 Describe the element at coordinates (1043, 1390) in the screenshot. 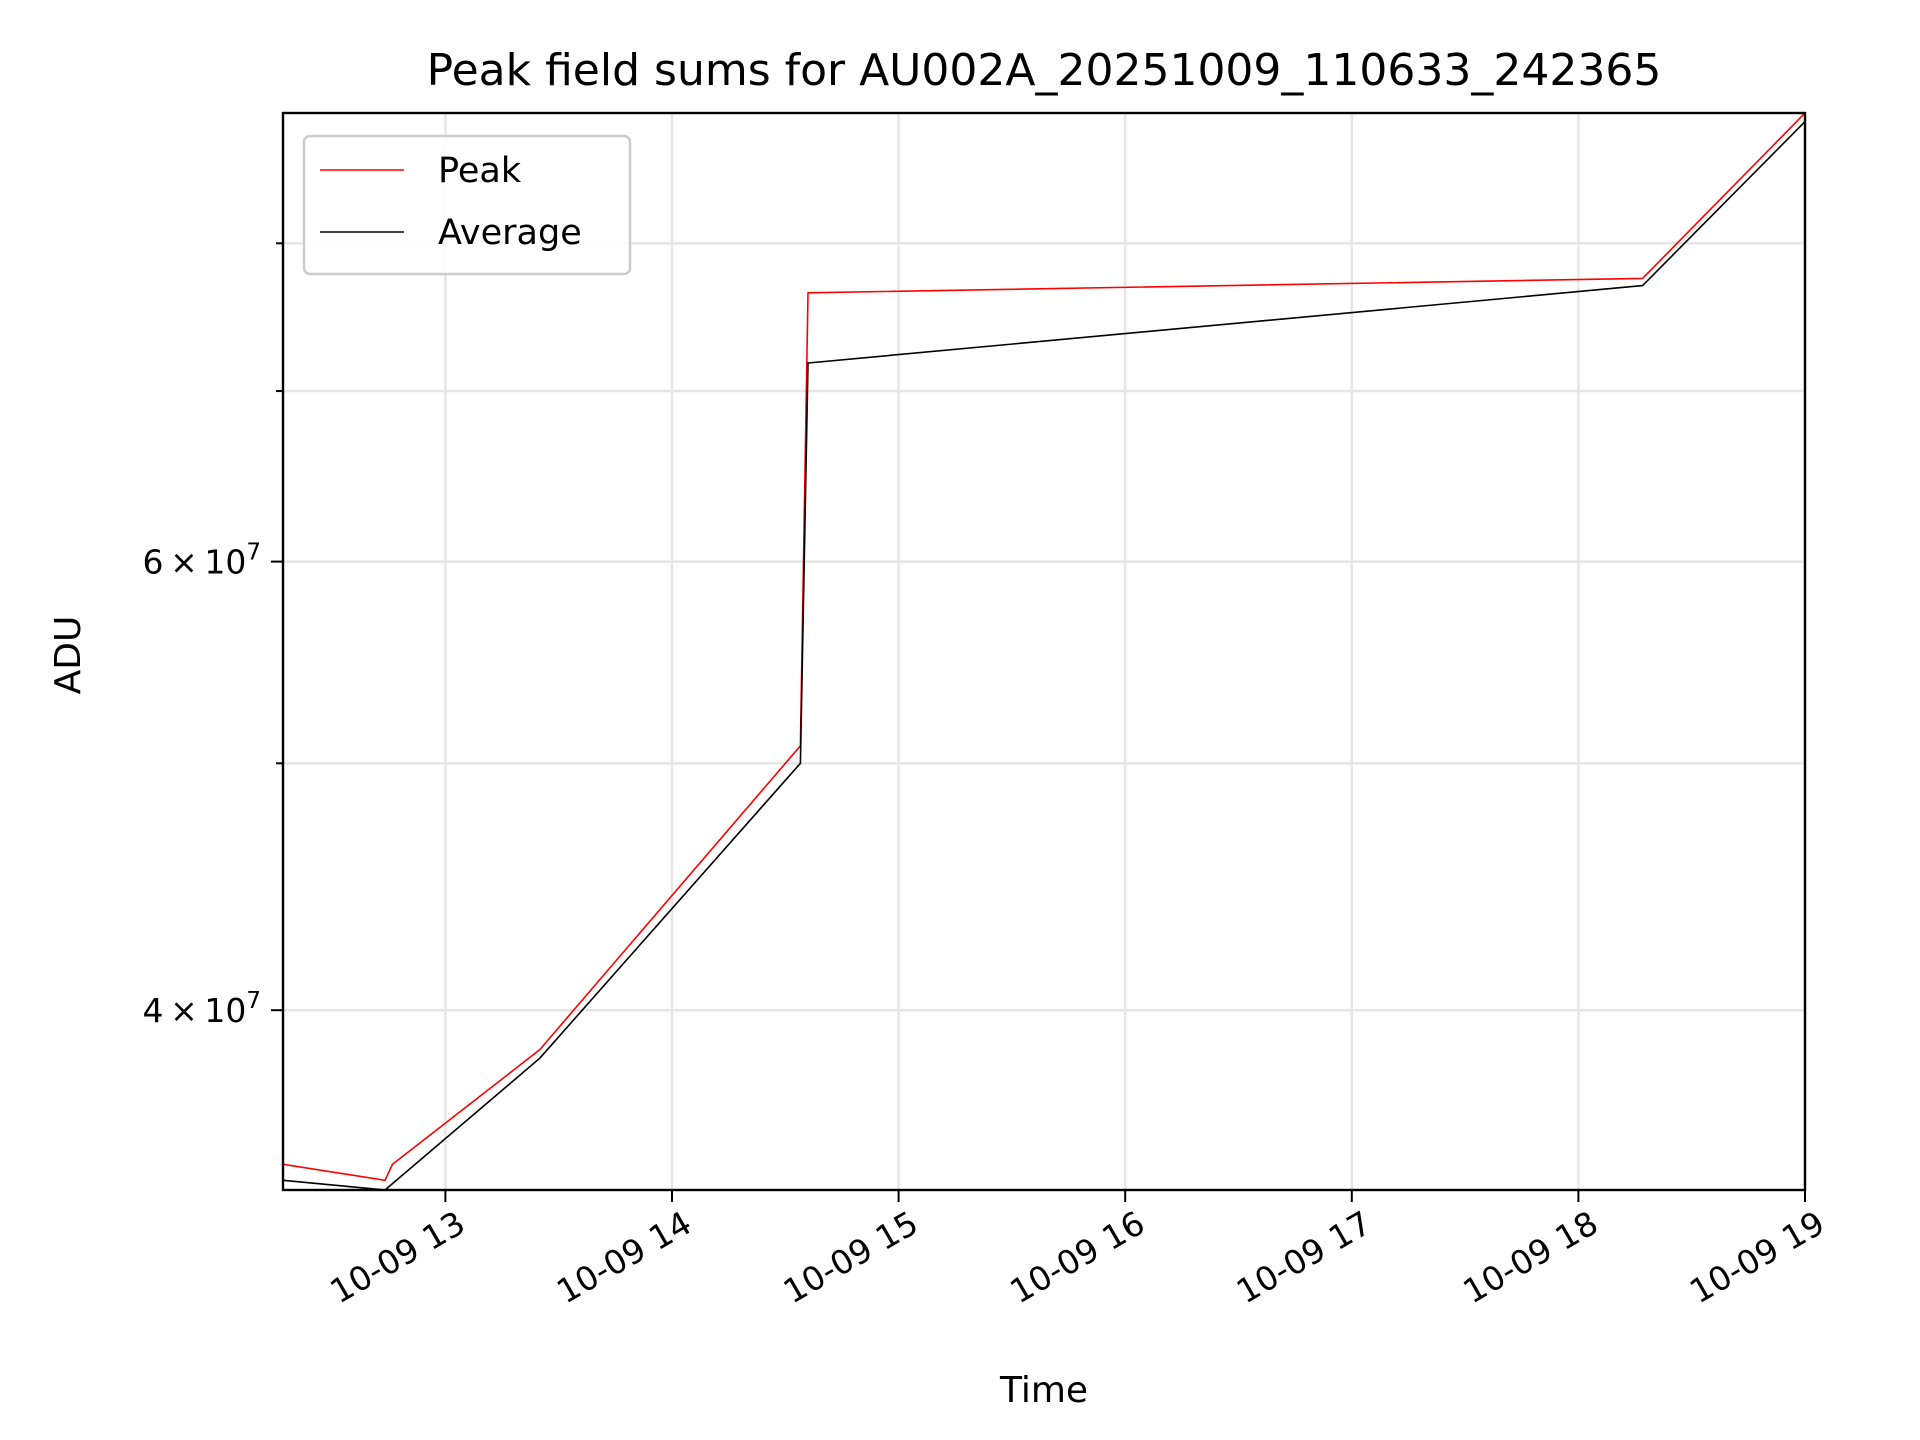

I see `x-axis-label: Time` at that location.